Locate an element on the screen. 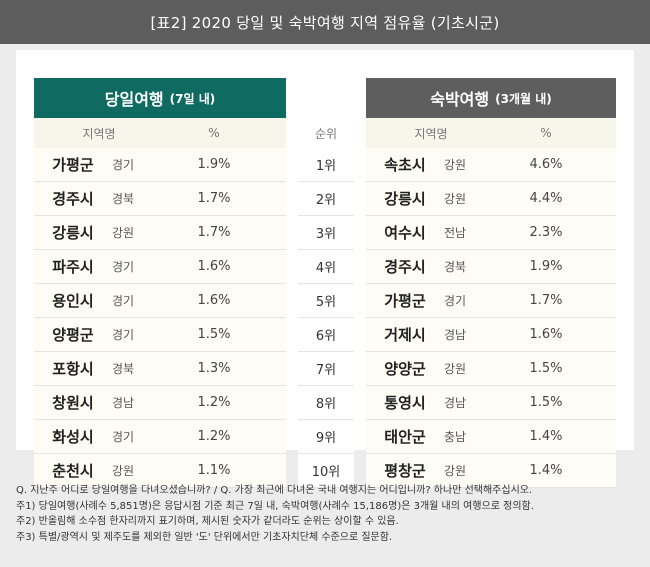 This screenshot has width=650, height=567. overnight-header: 숙박여행 (3개월 내) is located at coordinates (491, 98).